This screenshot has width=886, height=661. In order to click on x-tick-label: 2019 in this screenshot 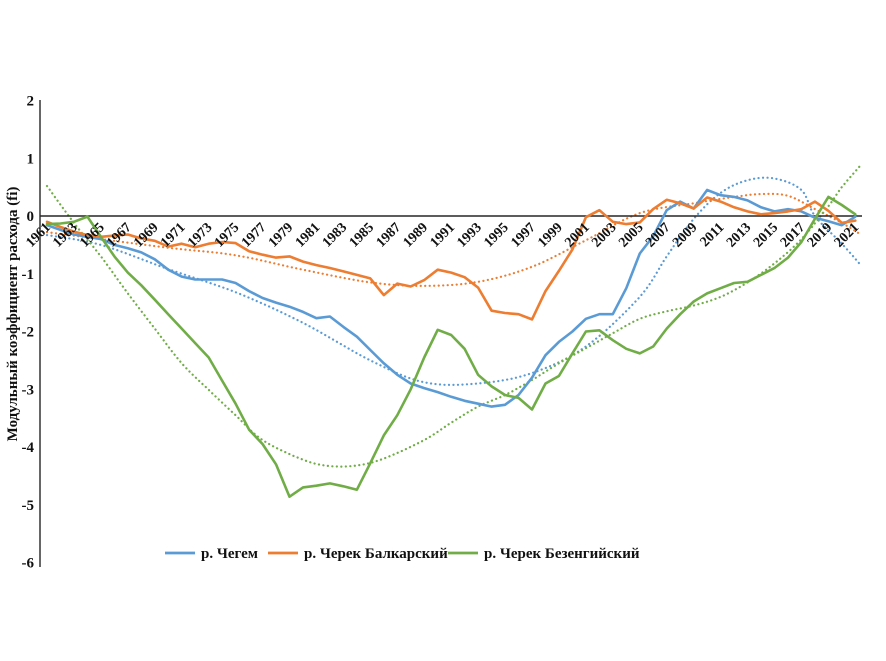, I will do `click(820, 235)`.